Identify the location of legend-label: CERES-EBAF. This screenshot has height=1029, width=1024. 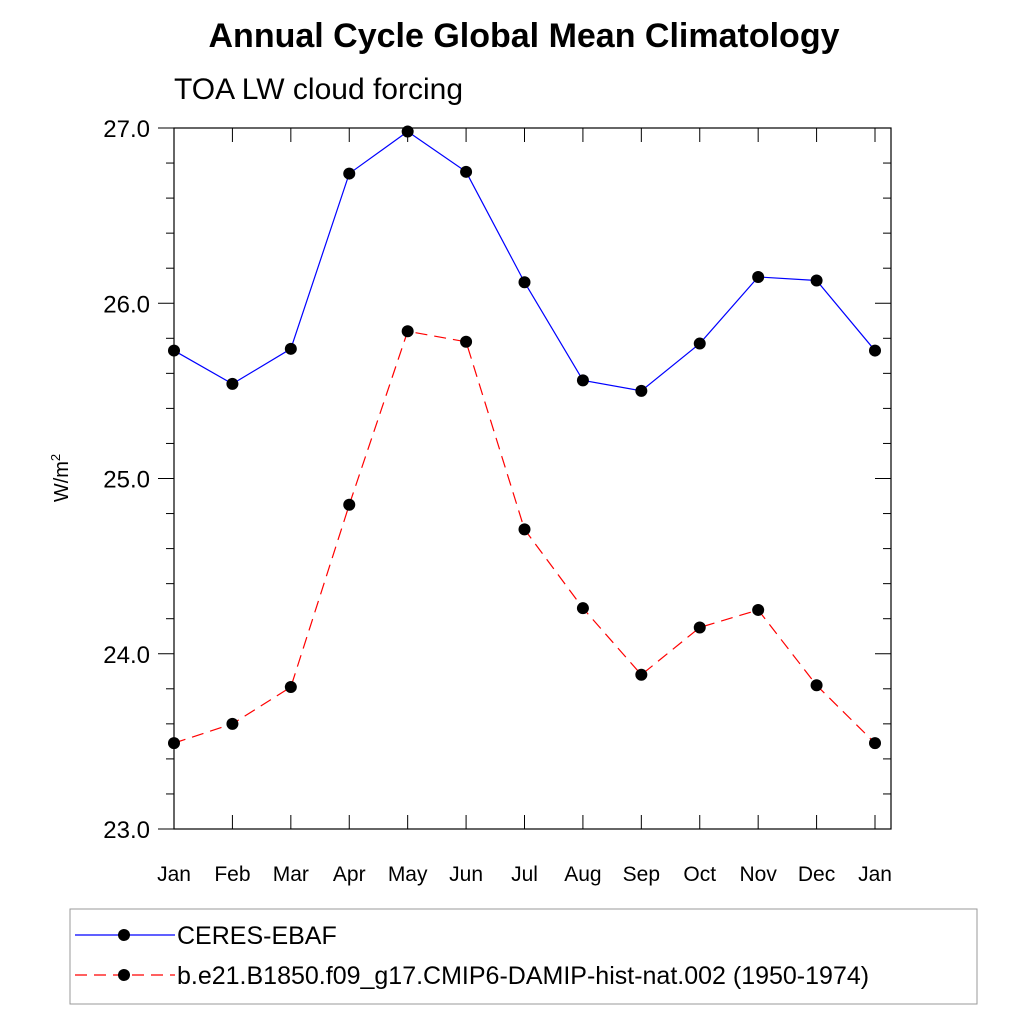
(257, 936).